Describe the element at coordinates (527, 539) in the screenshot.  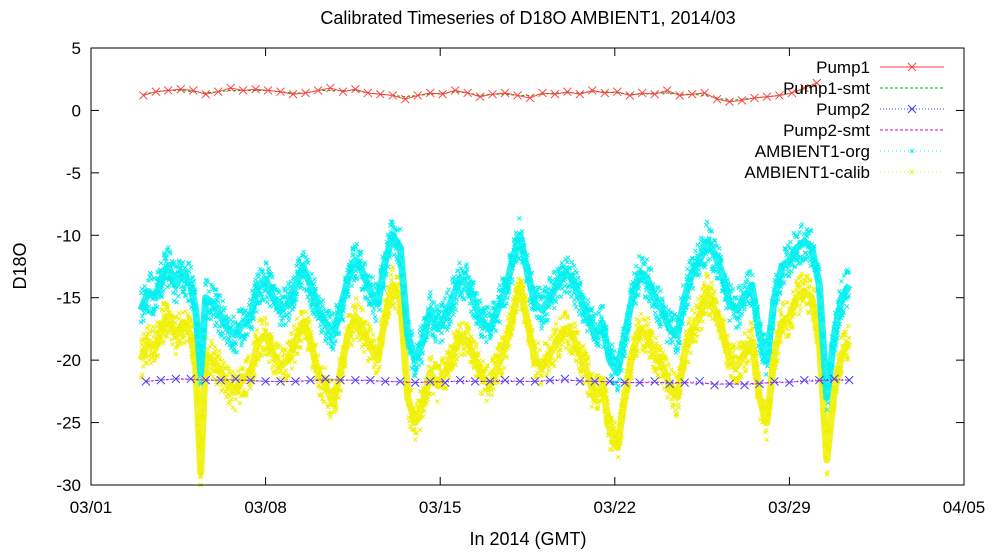
I see `x-axis-label: In 2014 (GMT)` at that location.